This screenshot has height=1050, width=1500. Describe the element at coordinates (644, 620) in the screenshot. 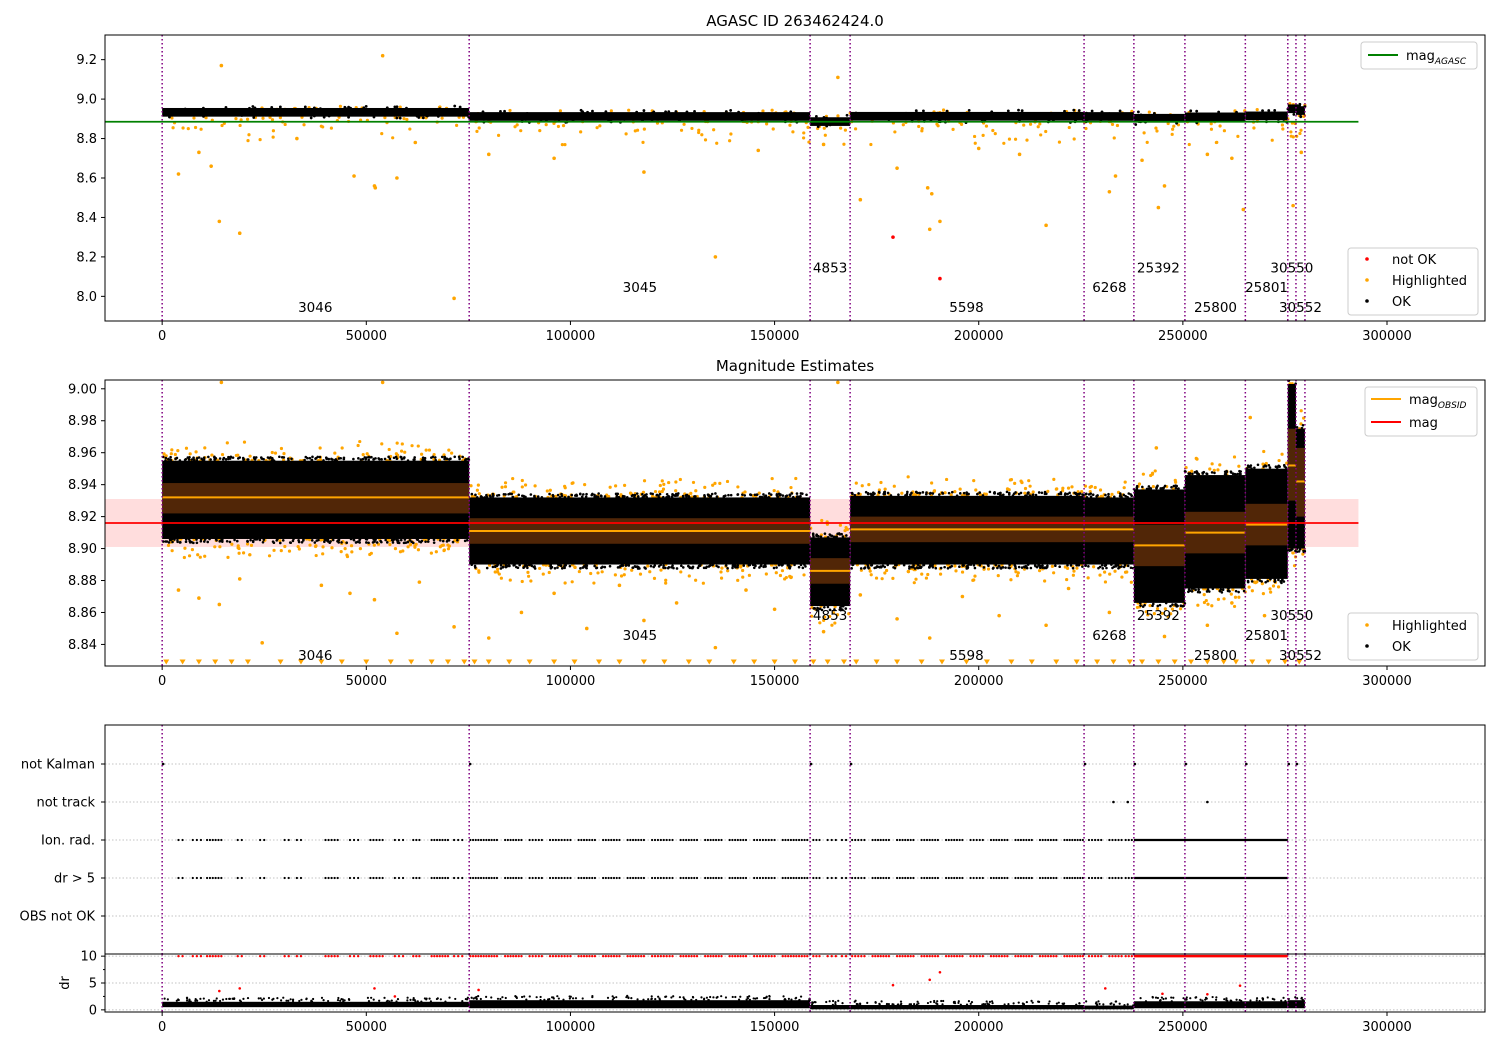

I see `highlighted-outlier` at that location.